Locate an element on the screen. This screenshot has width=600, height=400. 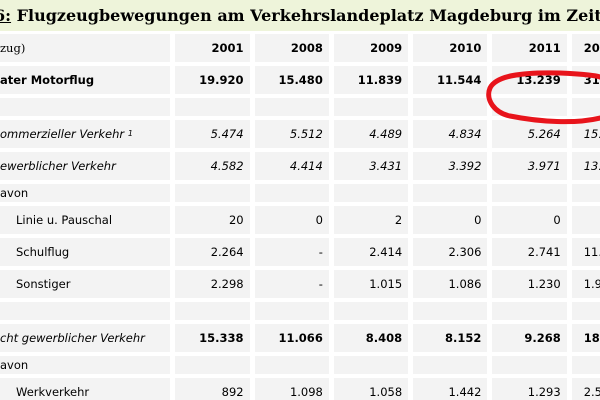
value-cell: 4.834 is located at coordinates (450, 134).